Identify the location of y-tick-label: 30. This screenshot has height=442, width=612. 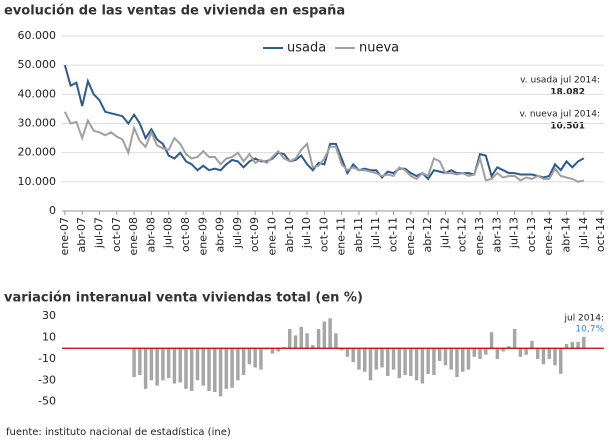
(49, 315).